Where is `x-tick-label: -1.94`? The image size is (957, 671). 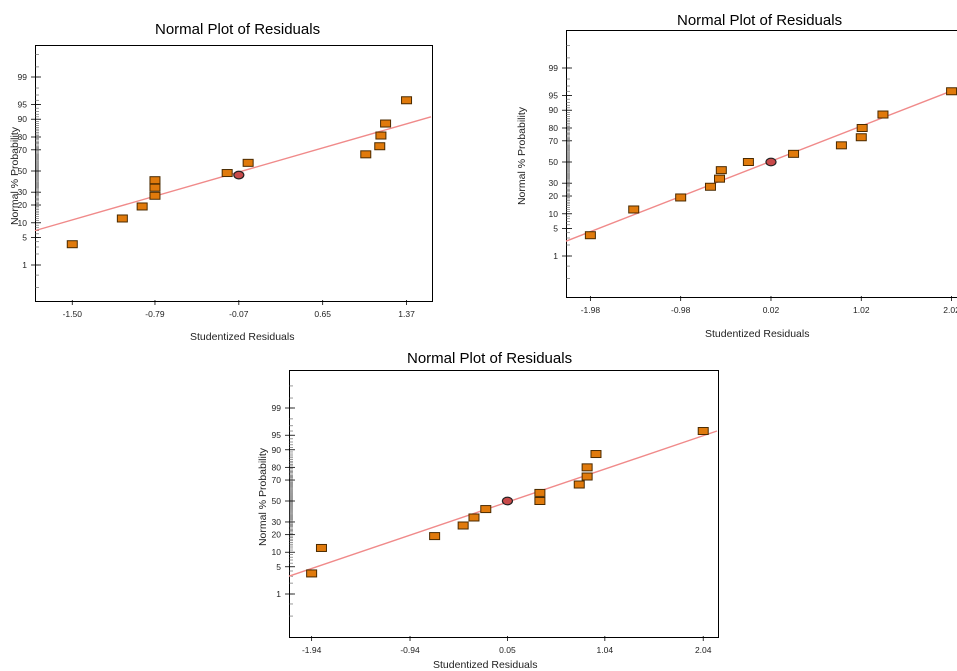 x-tick-label: -1.94 is located at coordinates (312, 650).